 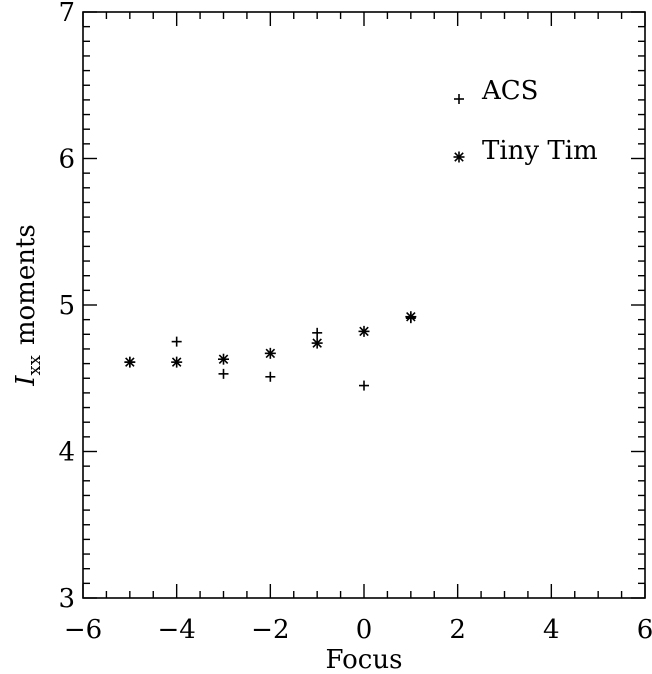 I want to click on legend-item-acs: ACS, so click(x=496, y=91).